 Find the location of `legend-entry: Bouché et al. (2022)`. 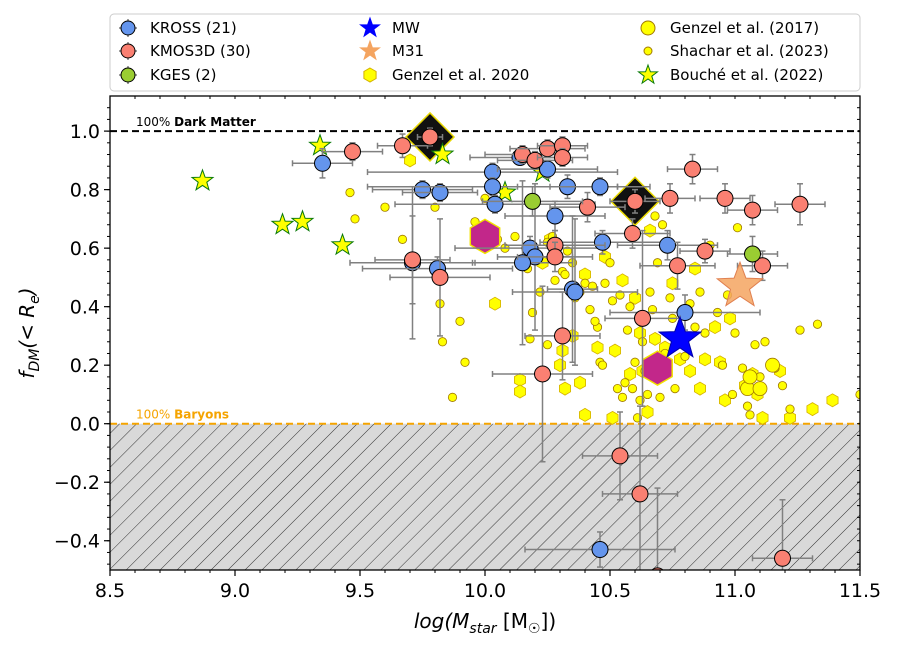

legend-entry: Bouché et al. (2022) is located at coordinates (730, 74).